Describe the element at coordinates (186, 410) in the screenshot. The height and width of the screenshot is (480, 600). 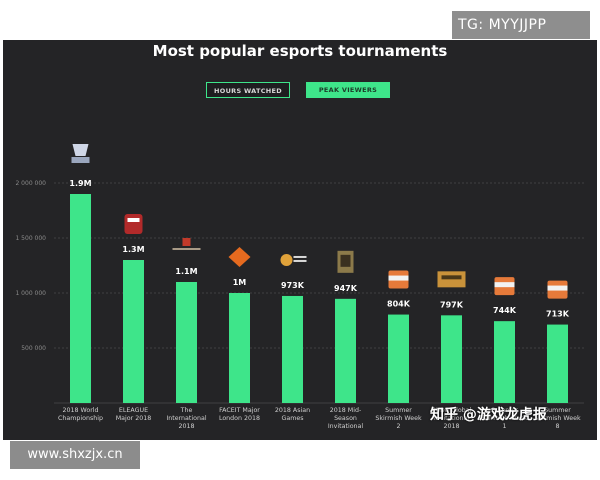
I see `x-tick-label: The` at that location.